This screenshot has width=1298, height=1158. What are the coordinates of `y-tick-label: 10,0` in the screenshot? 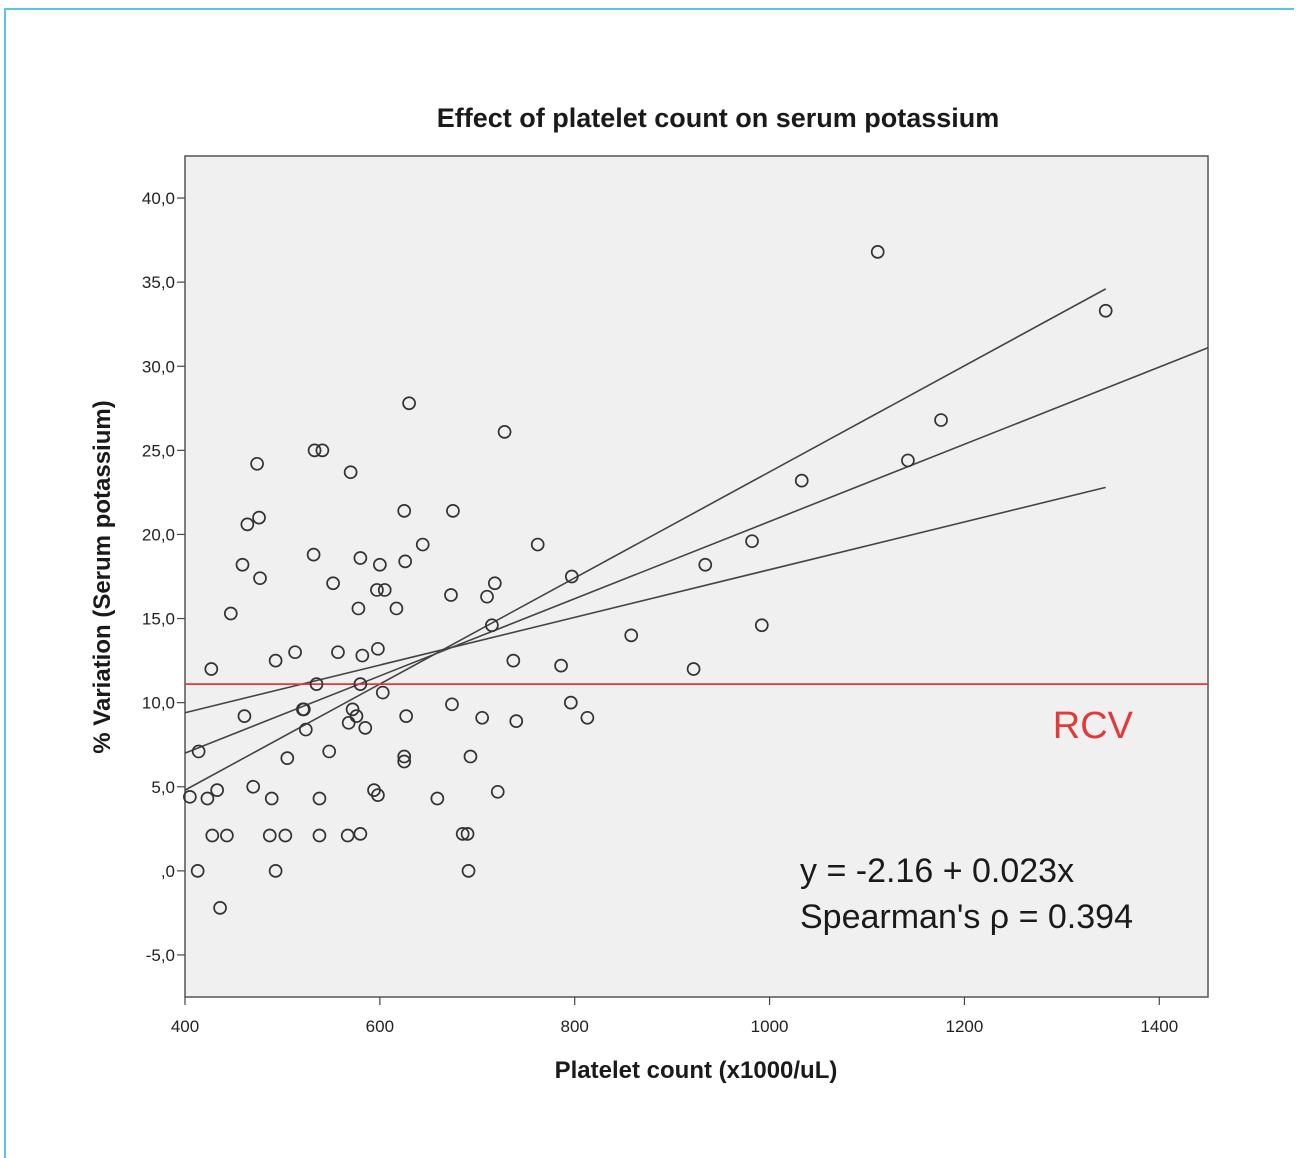 It's located at (158, 703).